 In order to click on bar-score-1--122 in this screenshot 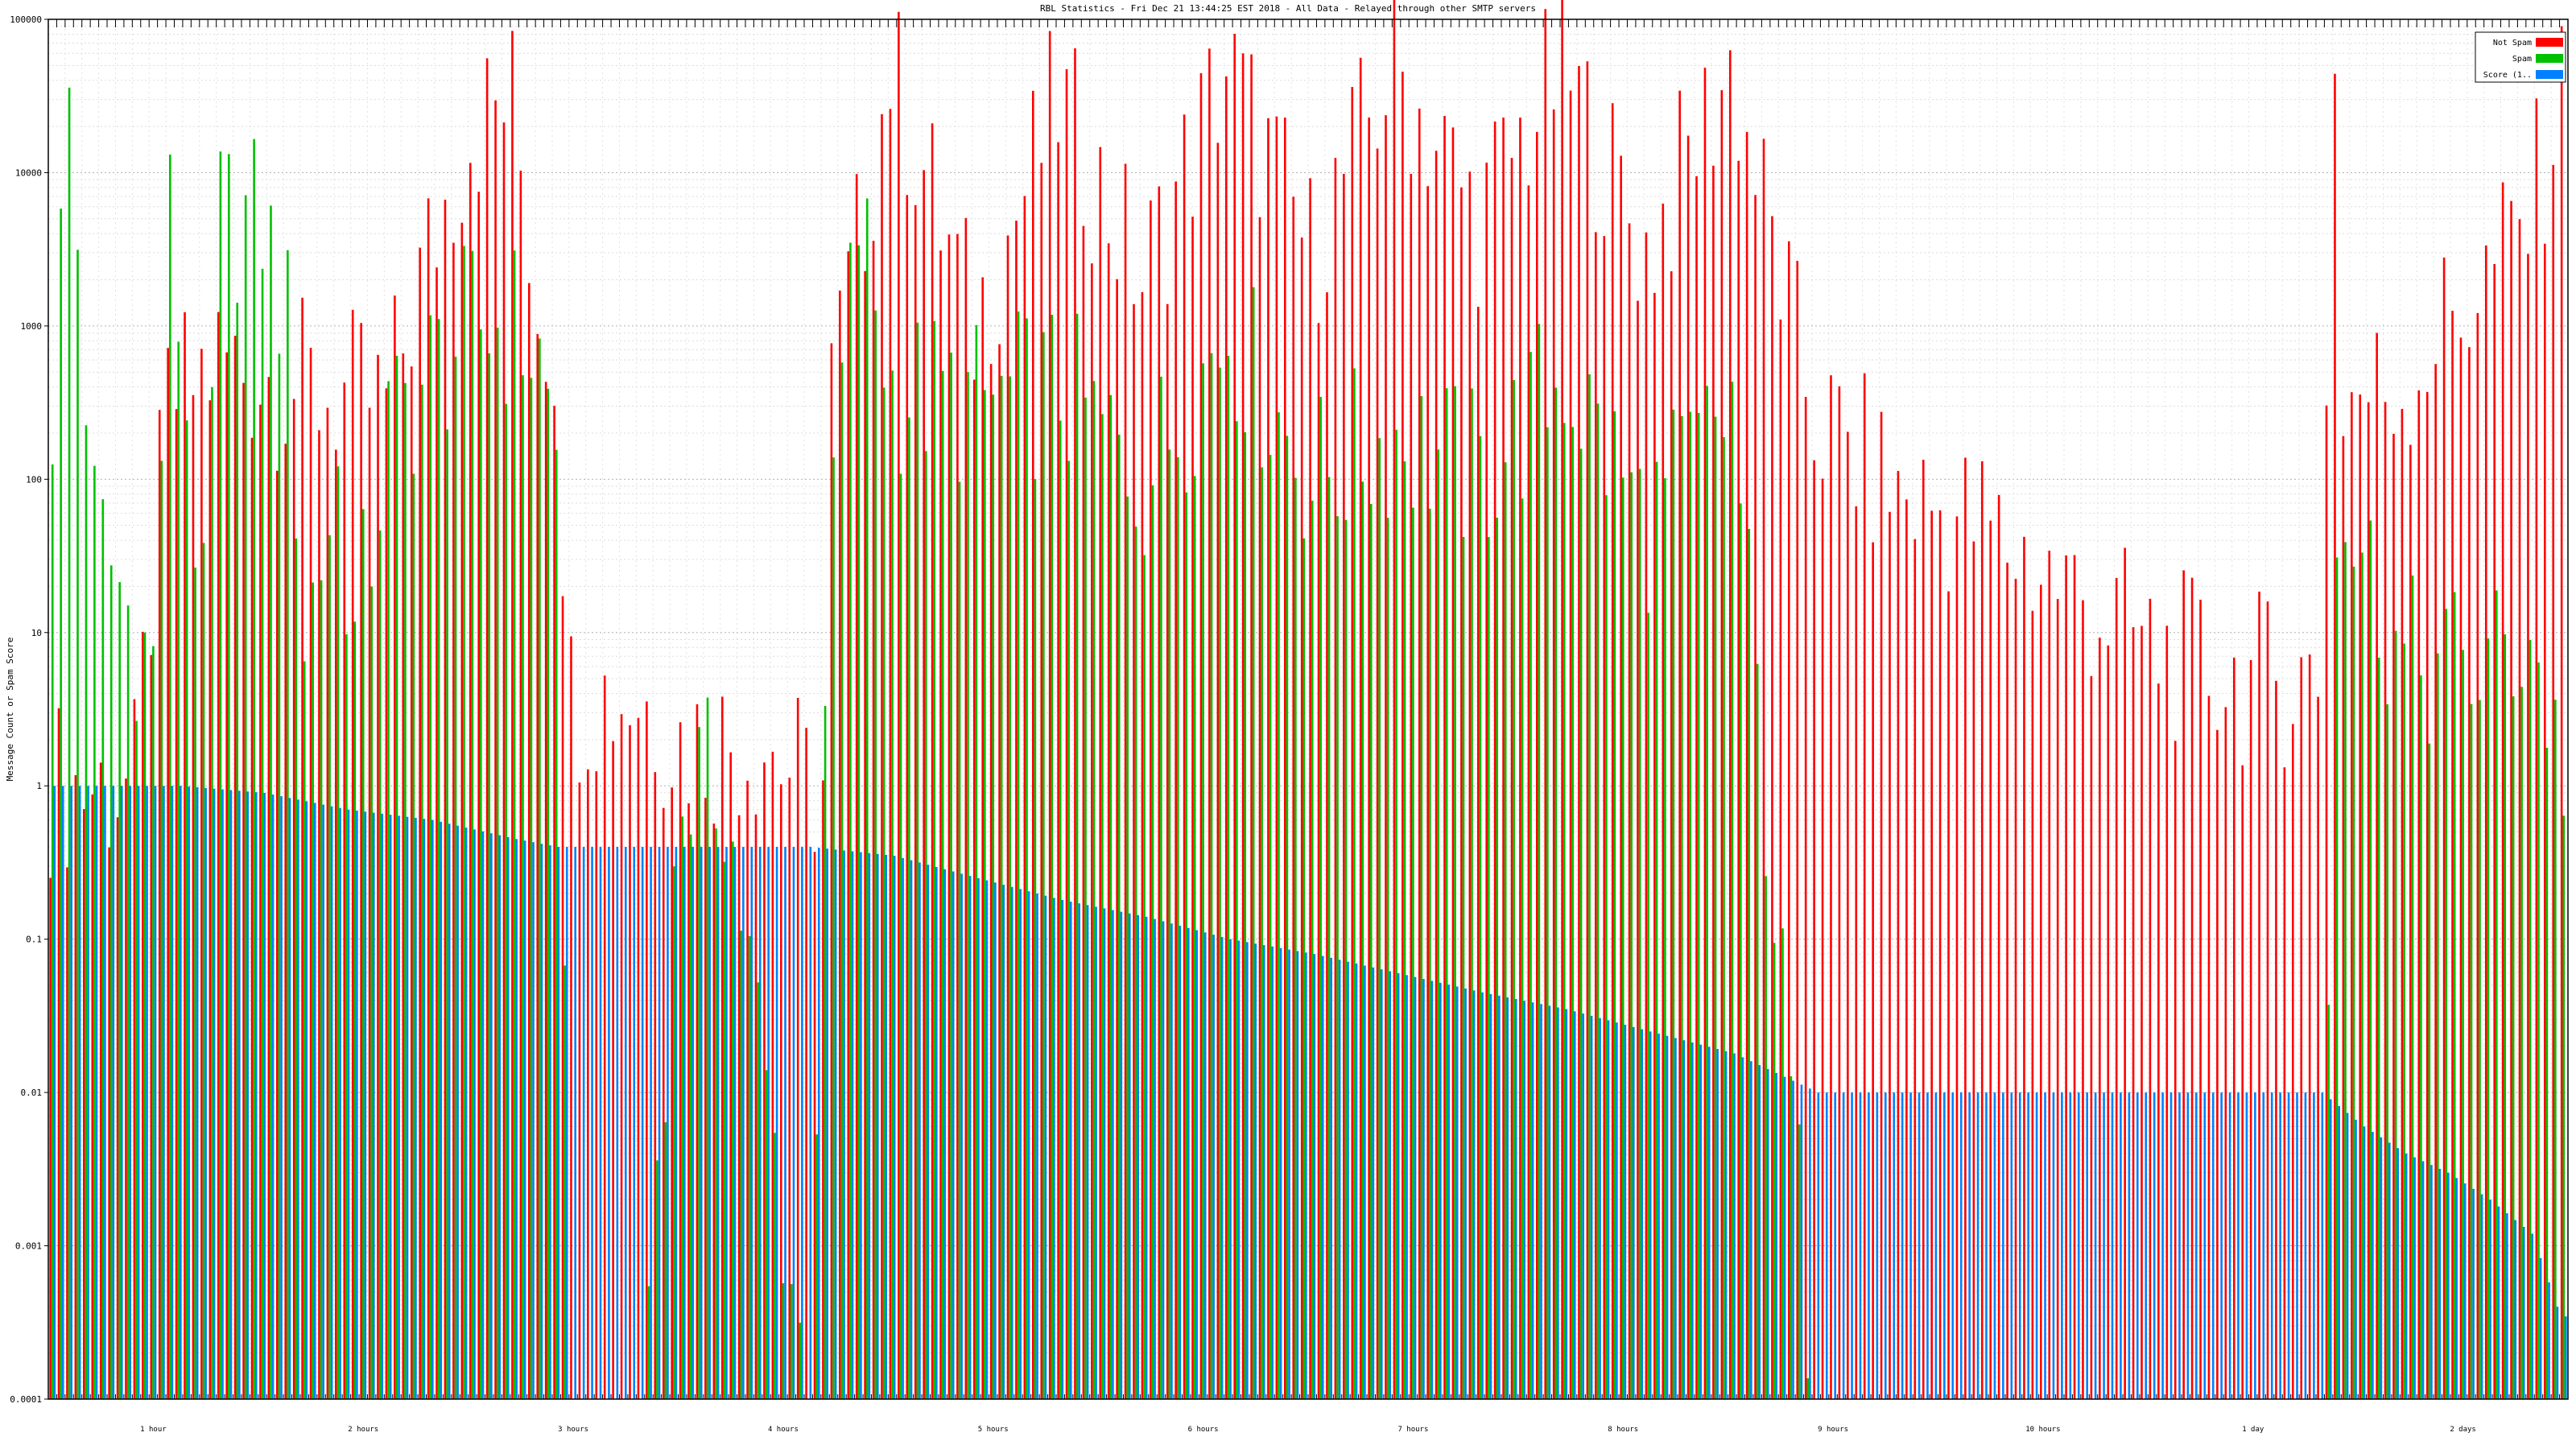, I will do `click(1079, 1151)`.